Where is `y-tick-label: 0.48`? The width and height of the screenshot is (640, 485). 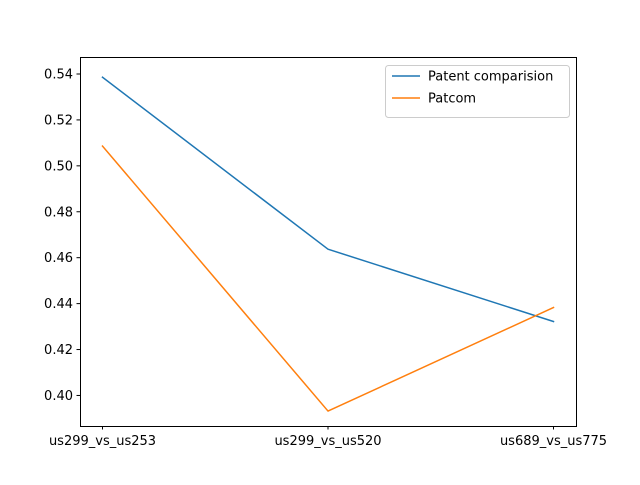
y-tick-label: 0.48 is located at coordinates (58, 212).